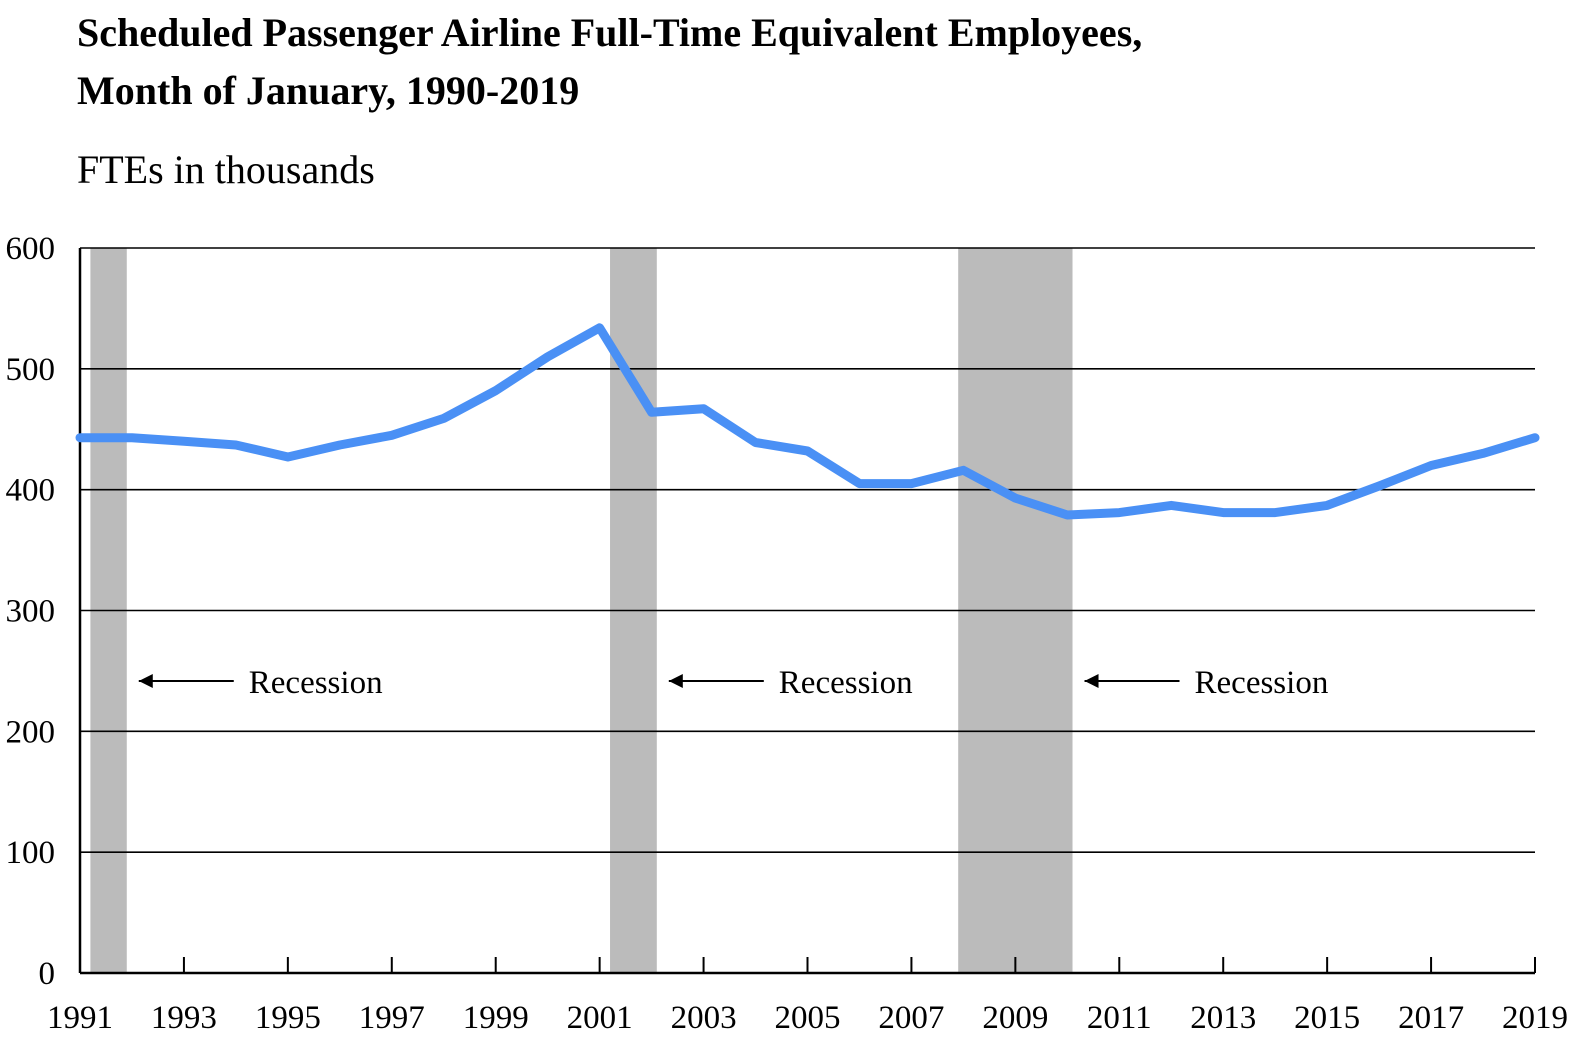 The image size is (1588, 1054). What do you see at coordinates (31, 249) in the screenshot?
I see `y-tick-label: 600` at bounding box center [31, 249].